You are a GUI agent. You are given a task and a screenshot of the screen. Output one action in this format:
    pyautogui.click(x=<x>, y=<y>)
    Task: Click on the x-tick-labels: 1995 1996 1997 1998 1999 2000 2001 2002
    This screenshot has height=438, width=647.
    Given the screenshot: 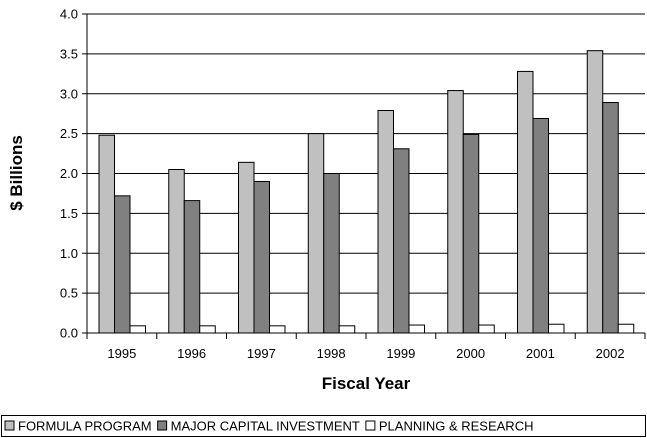 What is the action you would take?
    pyautogui.click(x=365, y=353)
    